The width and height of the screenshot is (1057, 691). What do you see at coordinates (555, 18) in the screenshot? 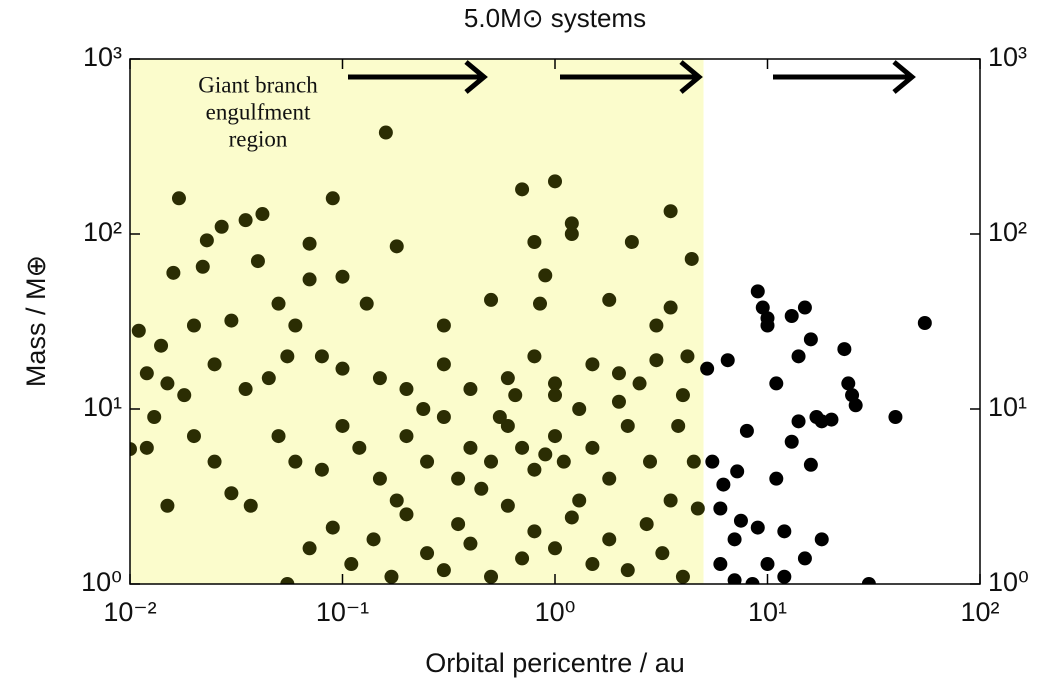
I see `chart-title: 5.0M⊙ systems` at bounding box center [555, 18].